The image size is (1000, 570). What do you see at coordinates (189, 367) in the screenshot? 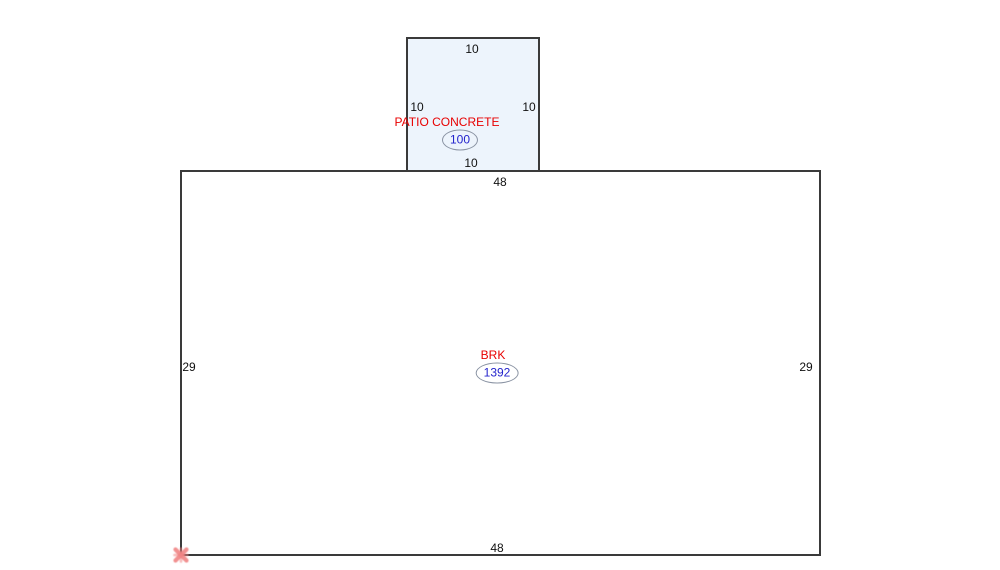
I see `brk-dimension-left: 29` at bounding box center [189, 367].